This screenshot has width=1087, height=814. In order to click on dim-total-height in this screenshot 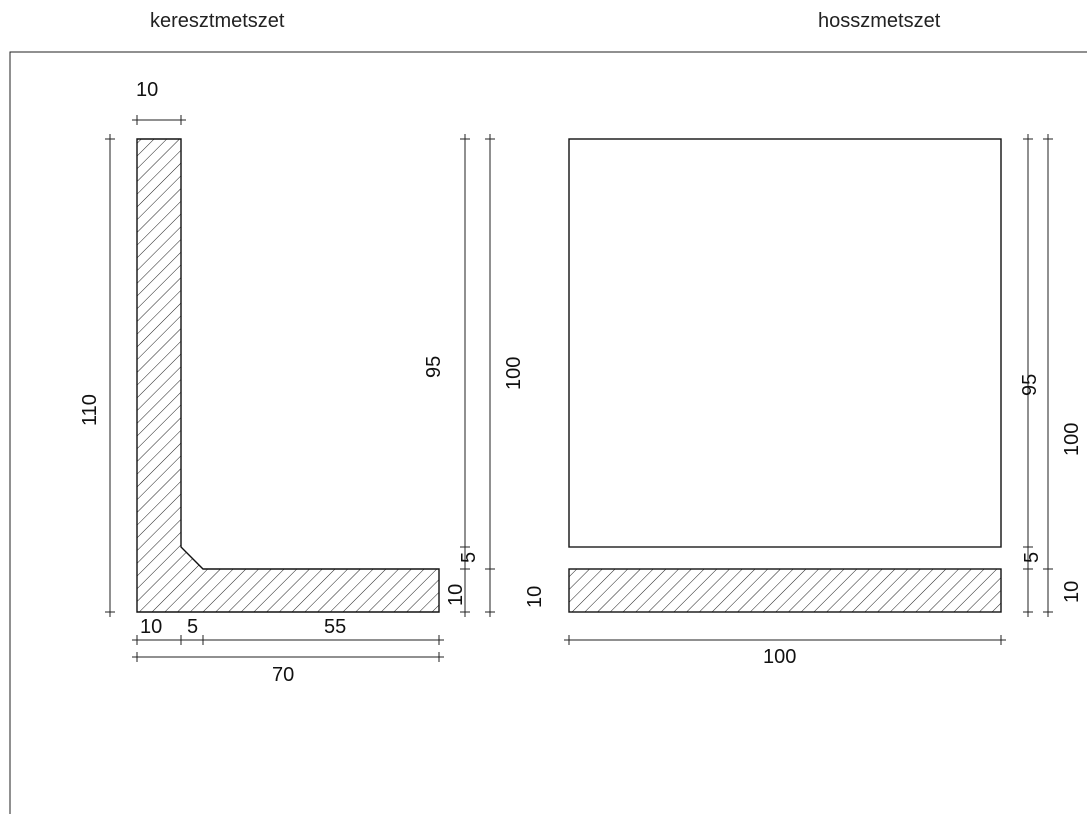, I will do `click(110, 375)`.